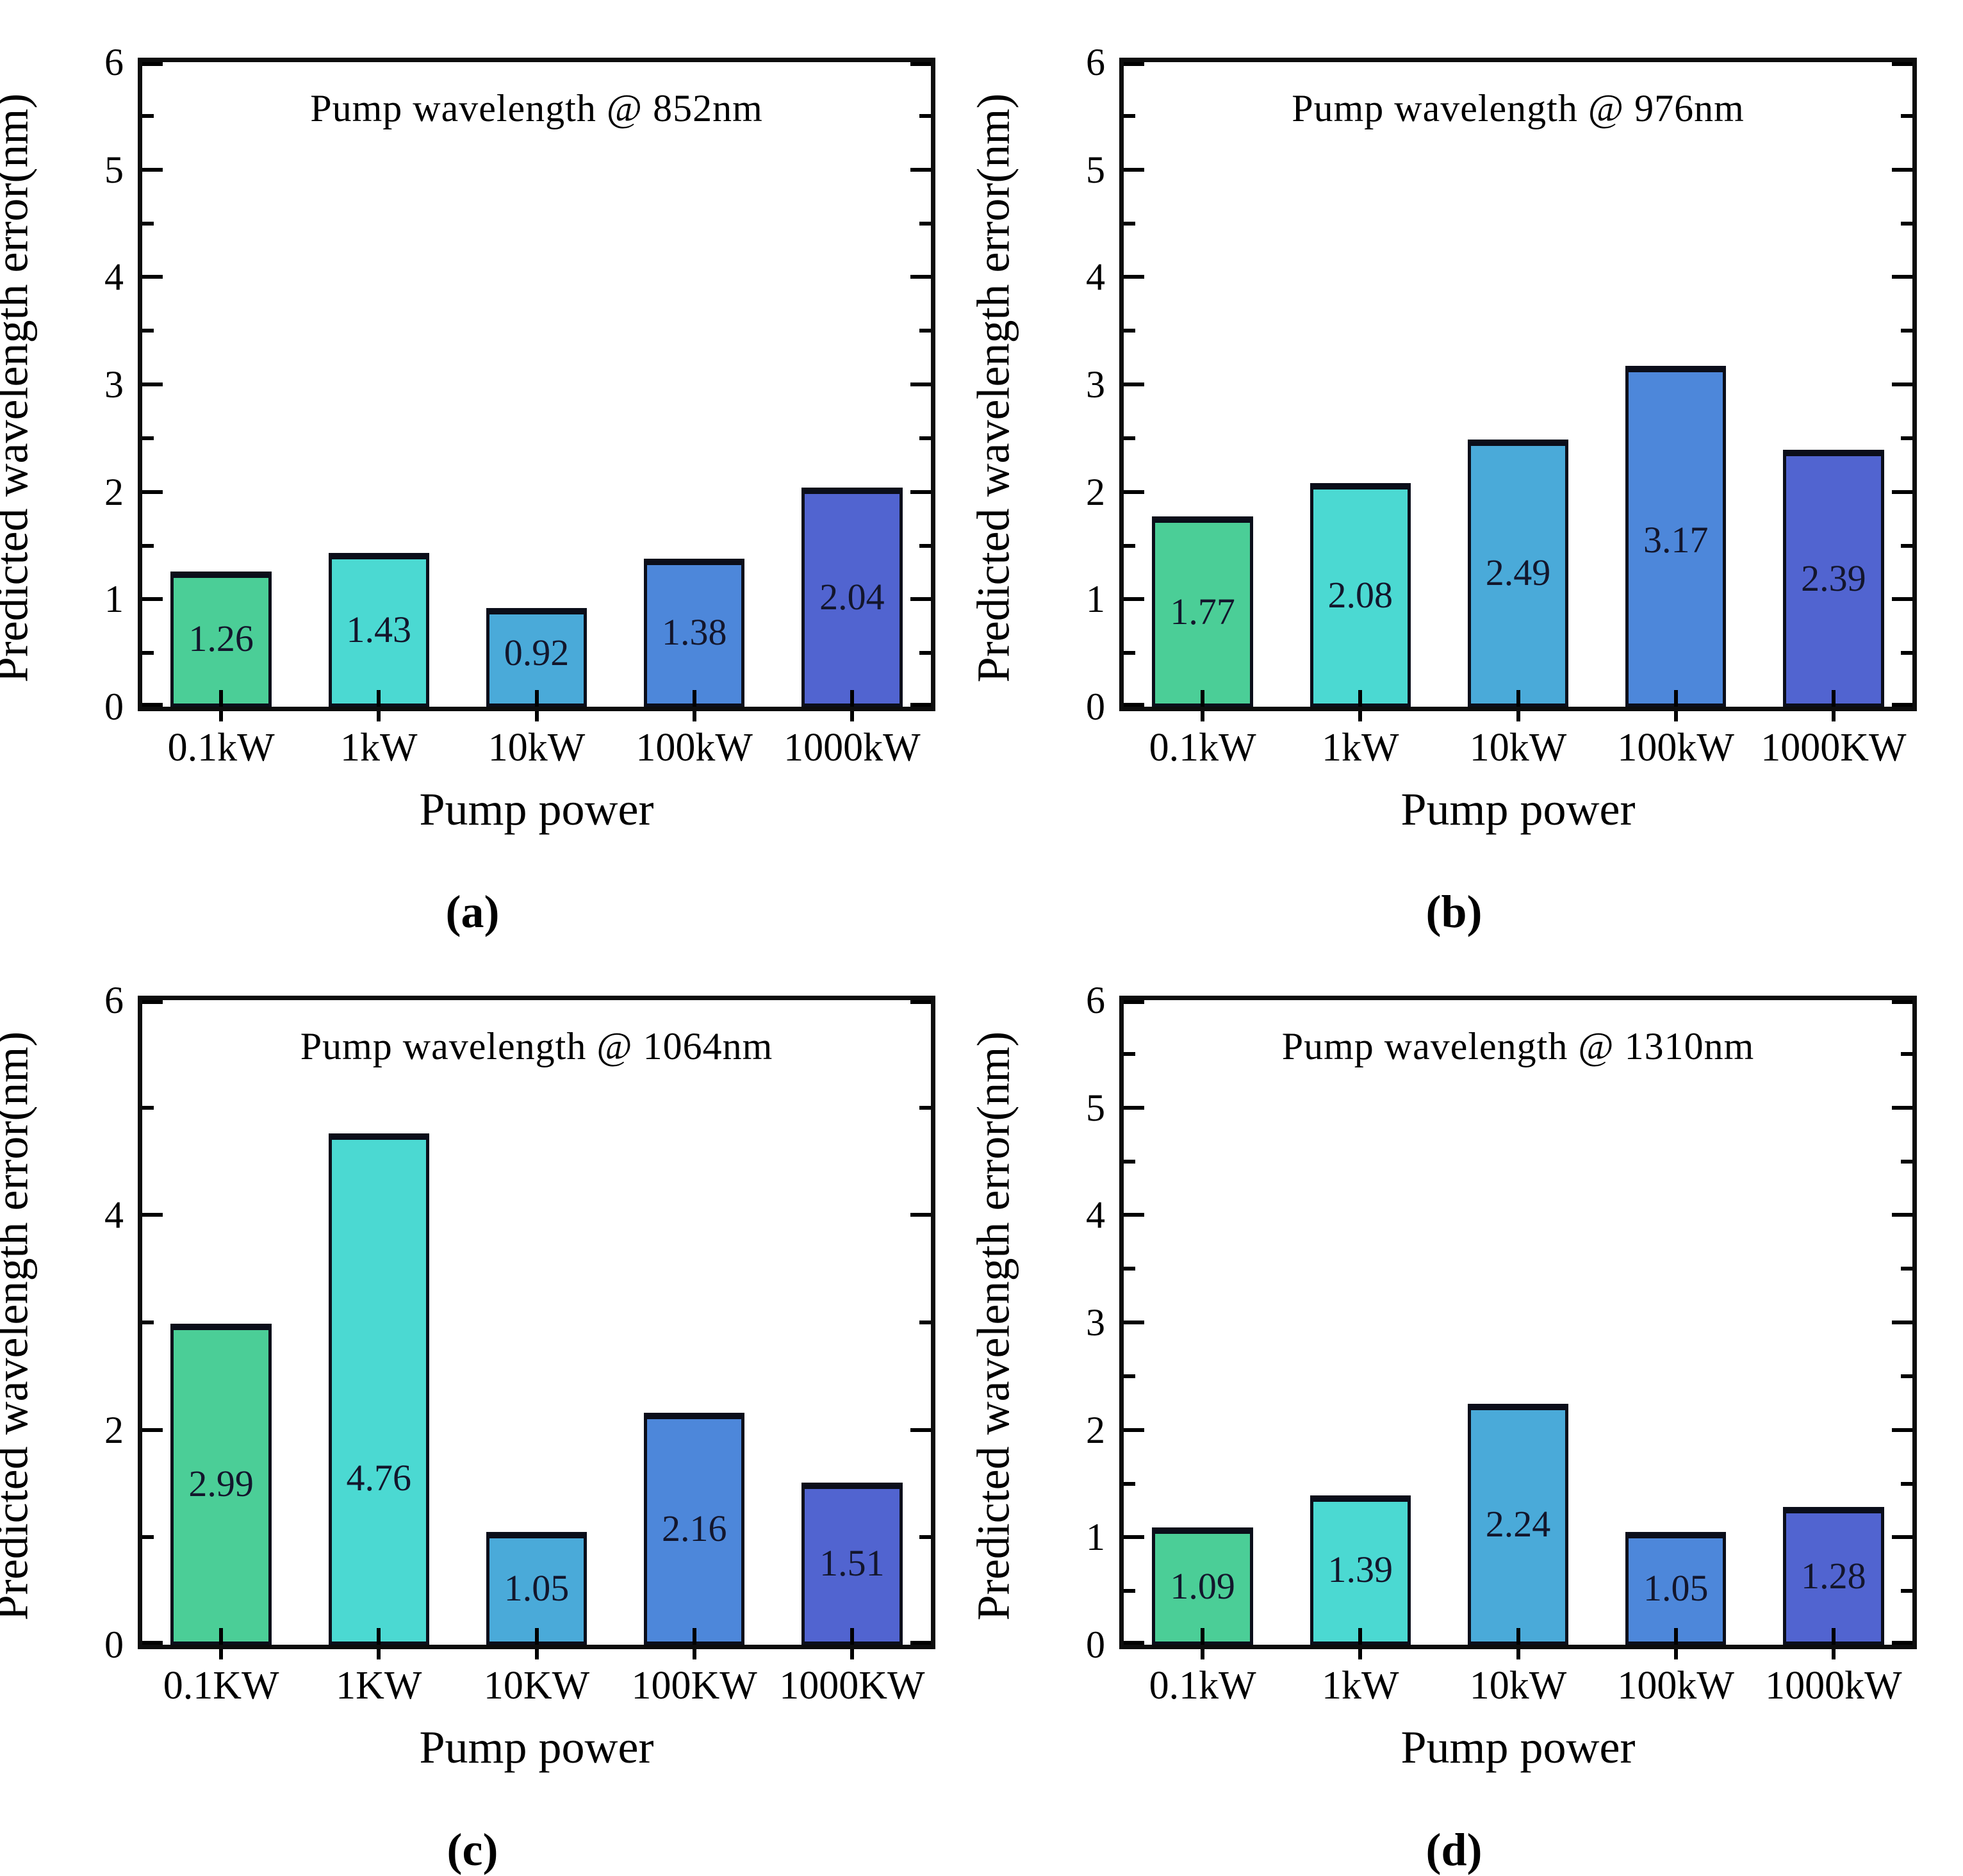 This screenshot has width=1963, height=1876. Describe the element at coordinates (852, 1685) in the screenshot. I see `x-tick-label: 1000KW` at that location.